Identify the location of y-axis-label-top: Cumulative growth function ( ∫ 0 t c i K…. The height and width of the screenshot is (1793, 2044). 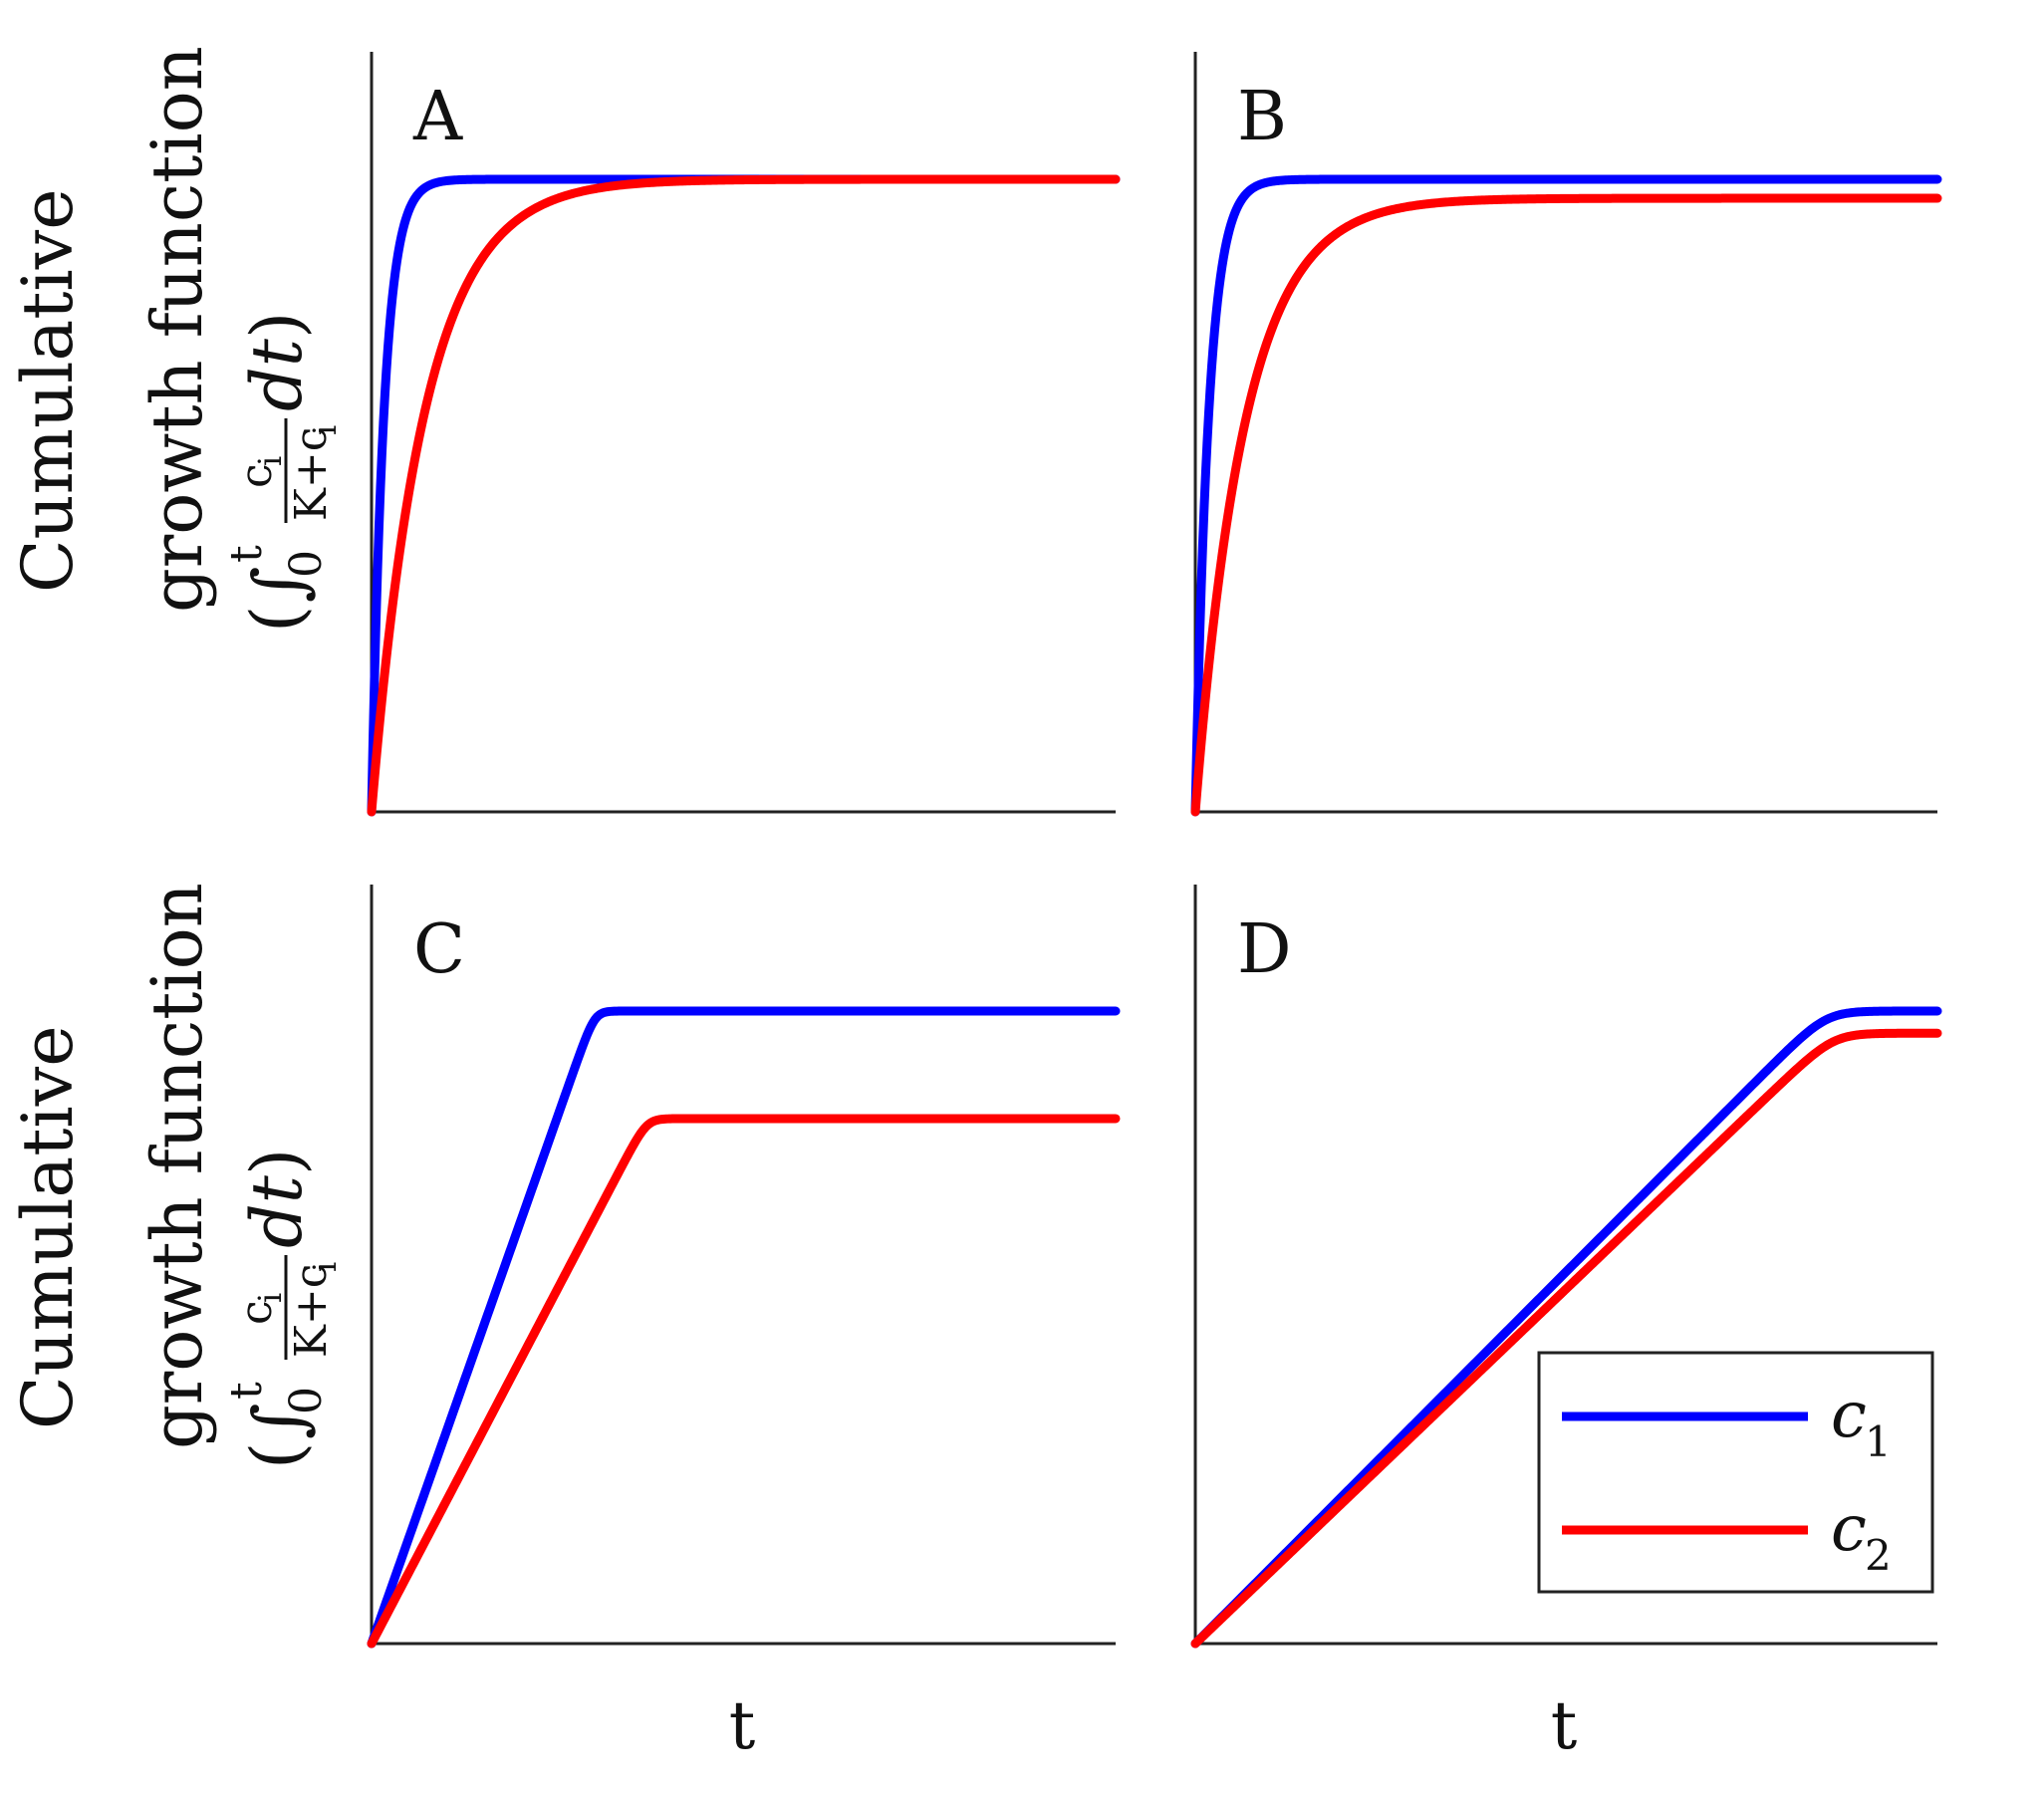
(175, 339).